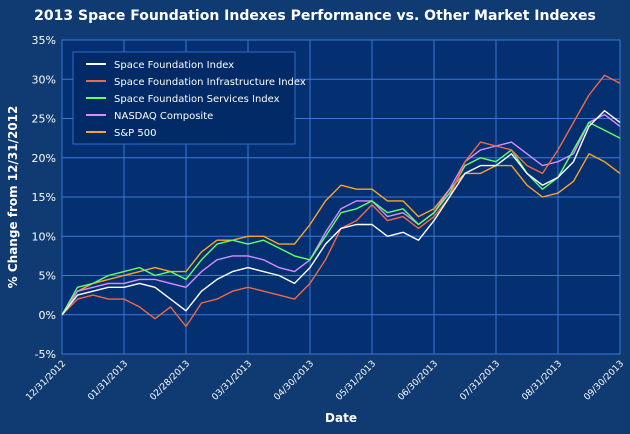  Describe the element at coordinates (45, 354) in the screenshot. I see `y-tick-label: -5%` at that location.